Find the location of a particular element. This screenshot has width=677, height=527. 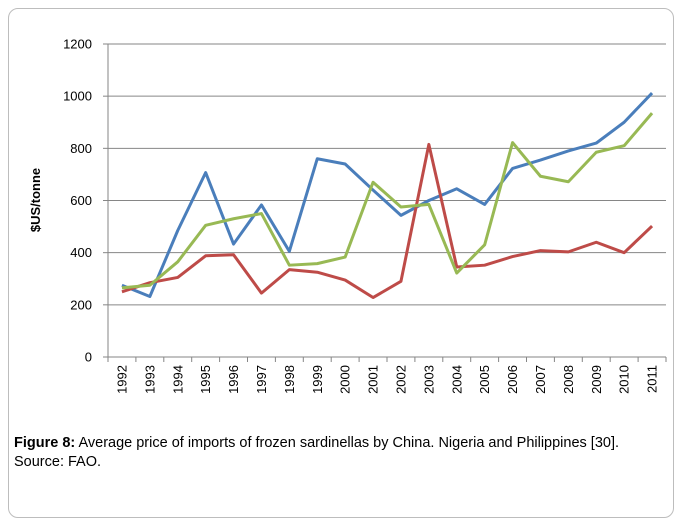

y-tick-label: 600 is located at coordinates (81, 200).